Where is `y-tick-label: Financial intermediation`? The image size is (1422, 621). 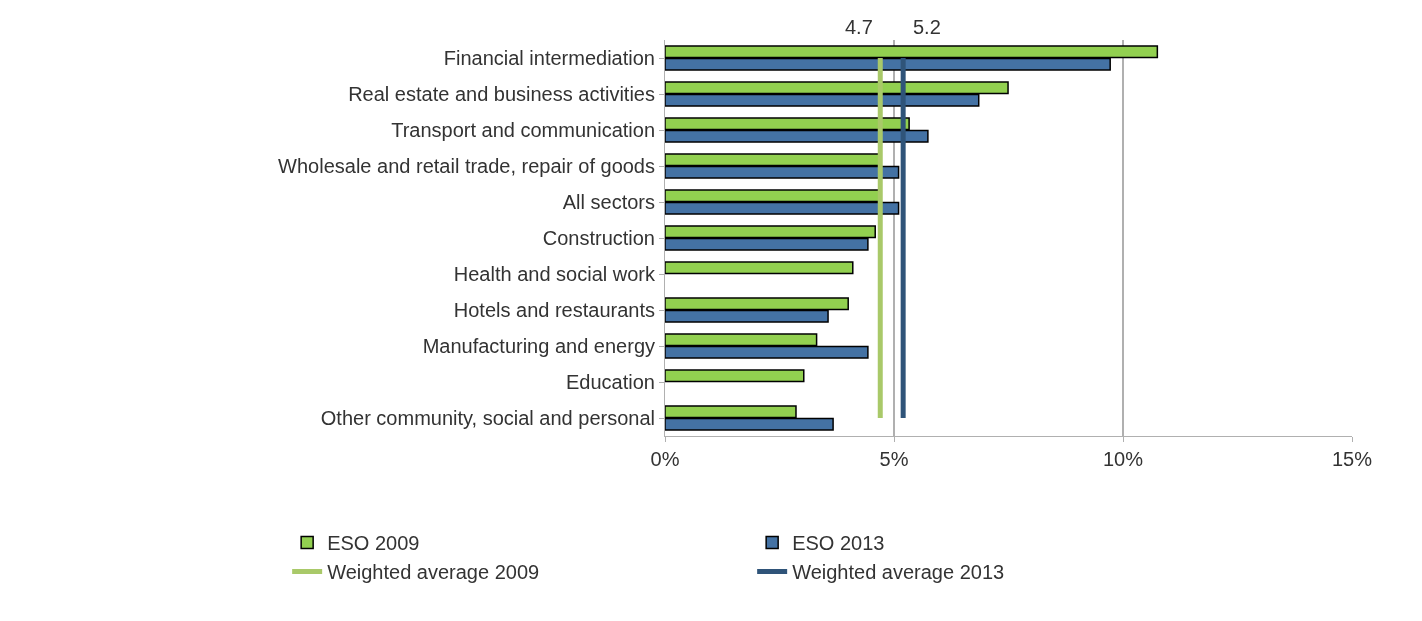 y-tick-label: Financial intermediation is located at coordinates (549, 58).